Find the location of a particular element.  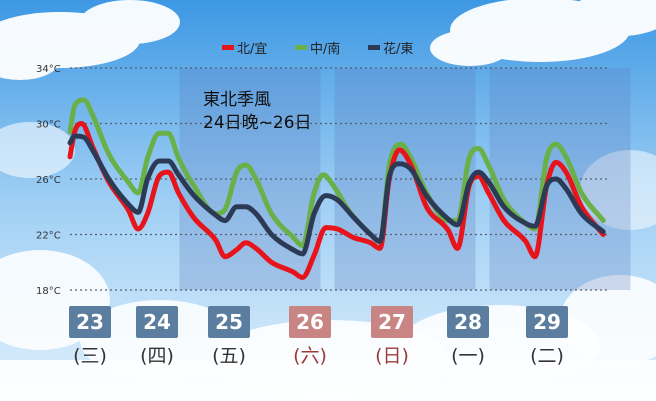

date-box-26: 26 is located at coordinates (310, 322).